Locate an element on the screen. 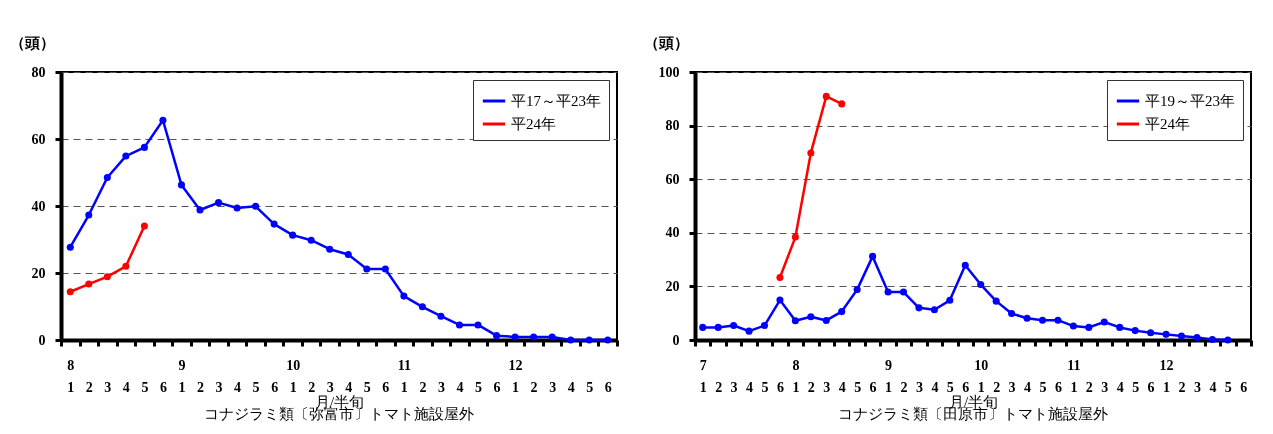 This screenshot has width=1273, height=434. legend-label: 平17～平23年 is located at coordinates (556, 101).